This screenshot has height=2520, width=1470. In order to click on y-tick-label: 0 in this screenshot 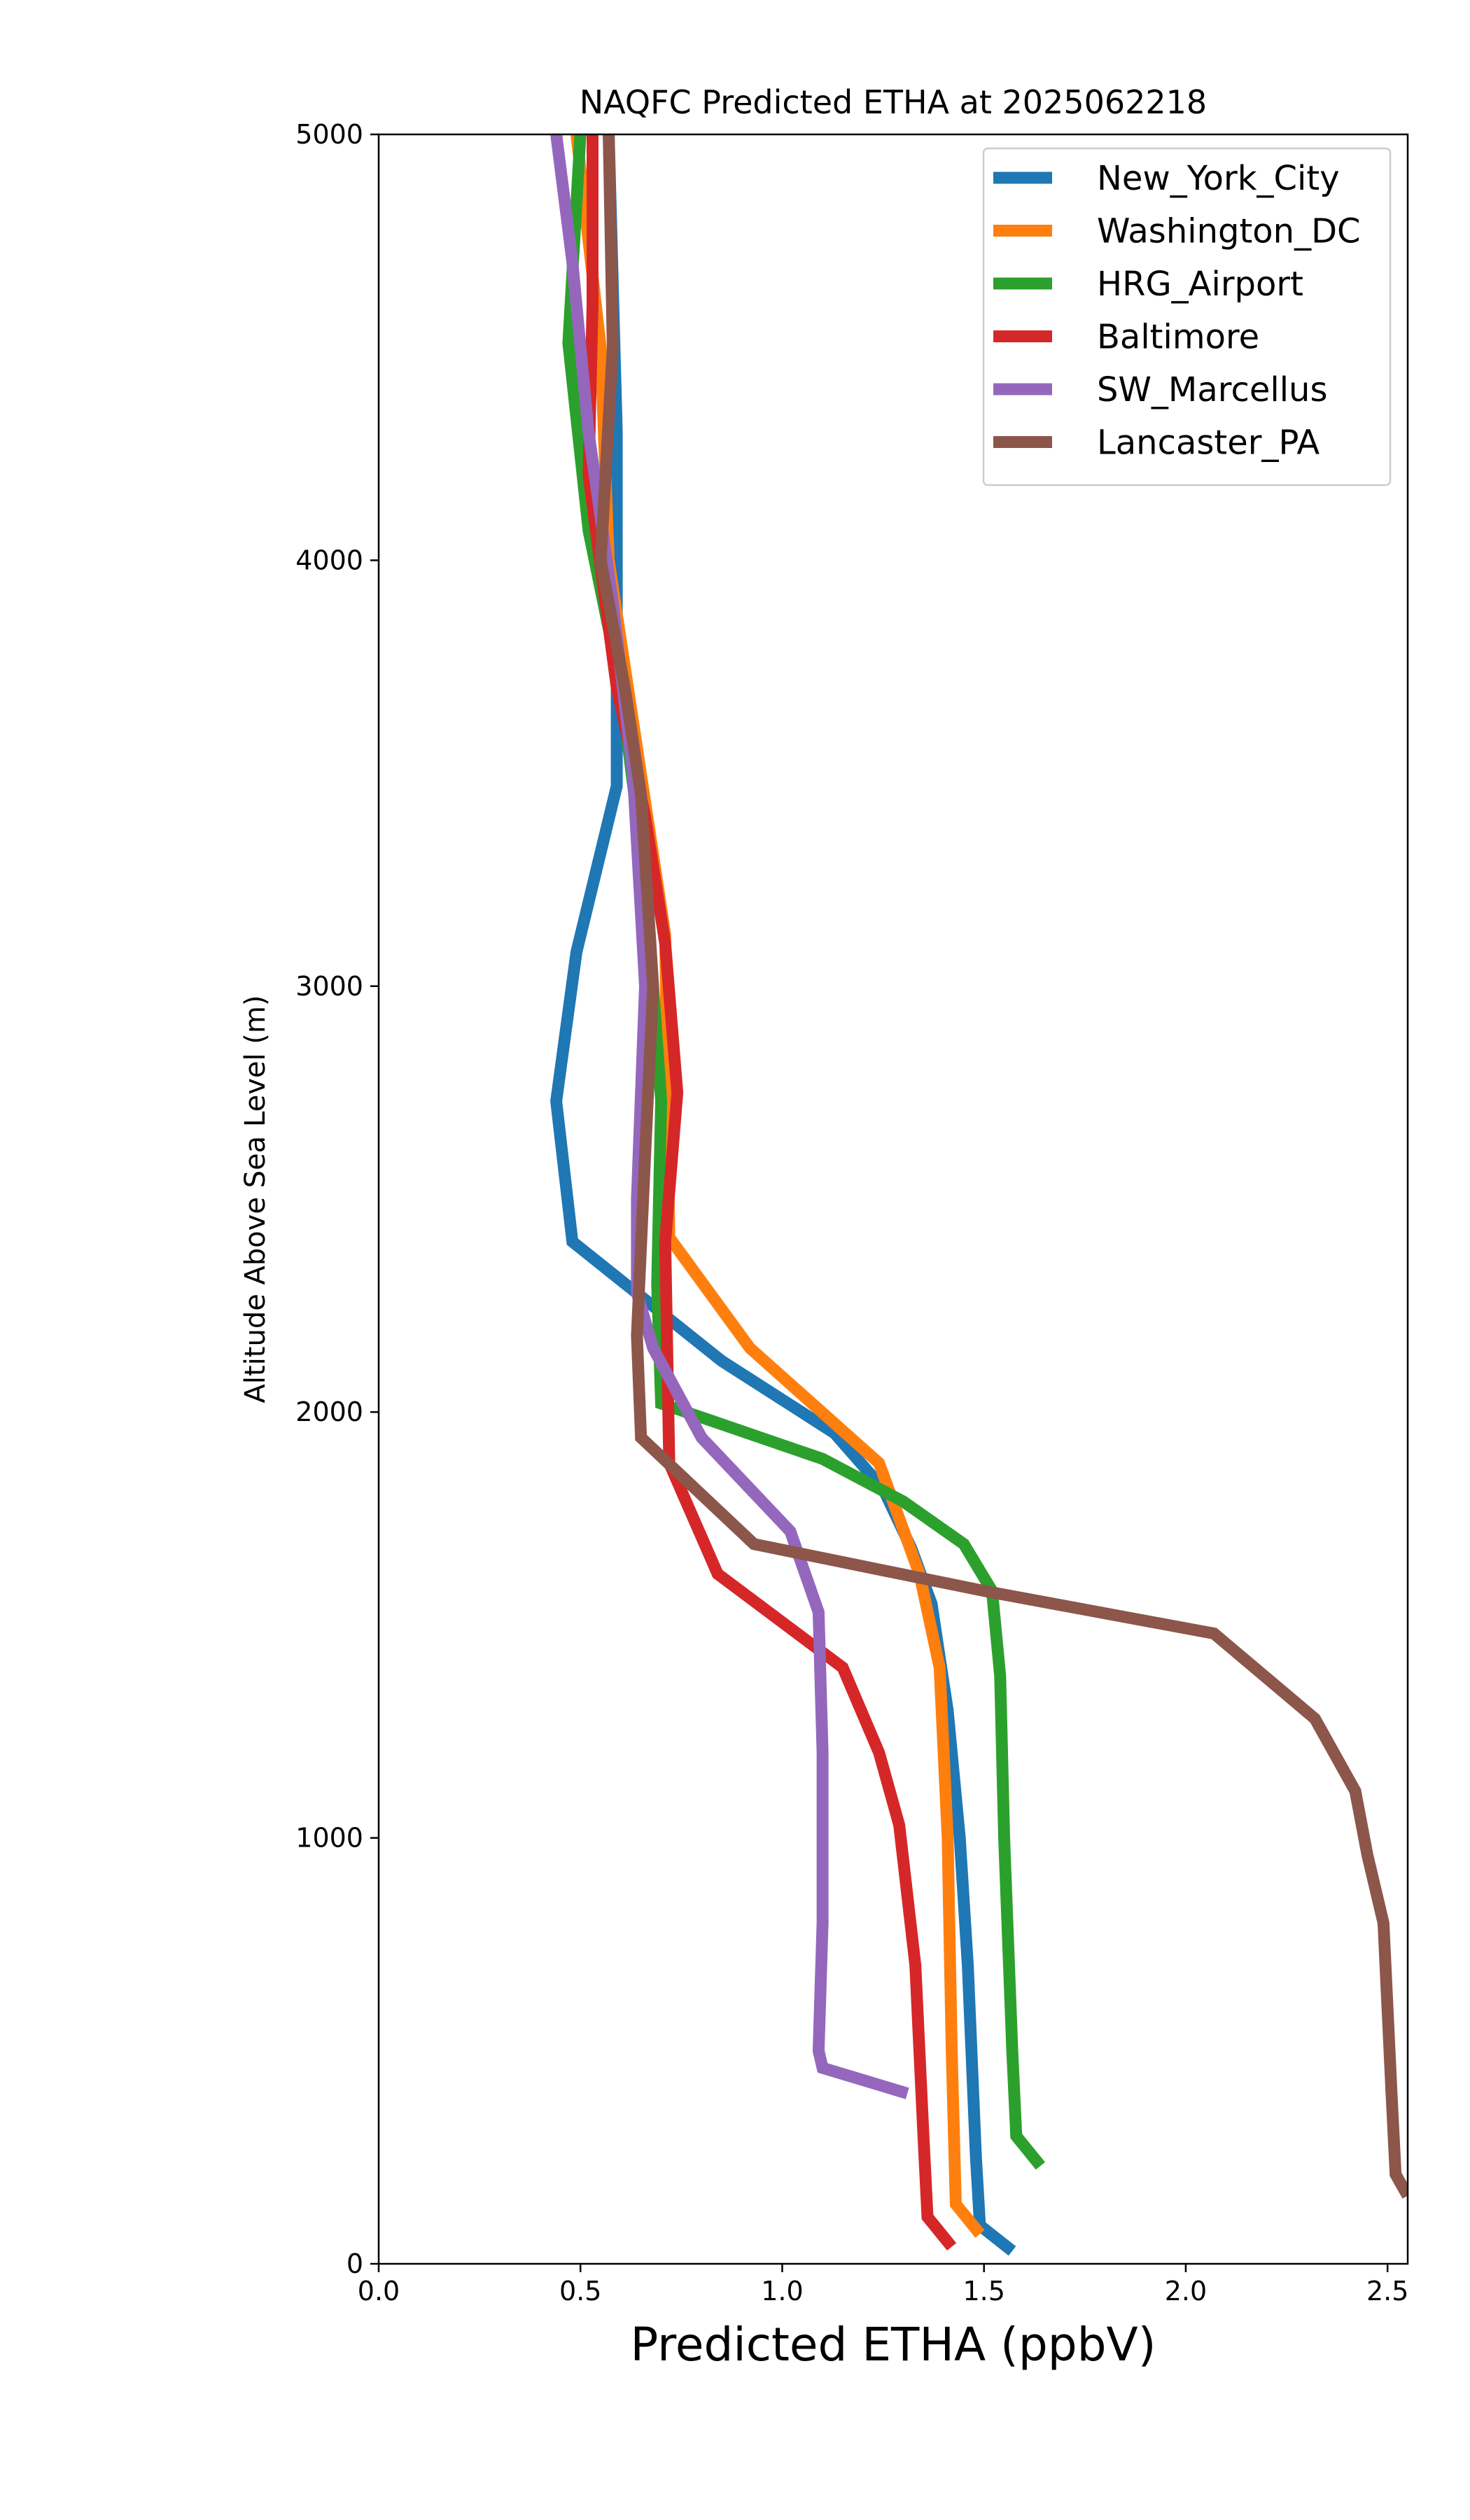, I will do `click(354, 2263)`.